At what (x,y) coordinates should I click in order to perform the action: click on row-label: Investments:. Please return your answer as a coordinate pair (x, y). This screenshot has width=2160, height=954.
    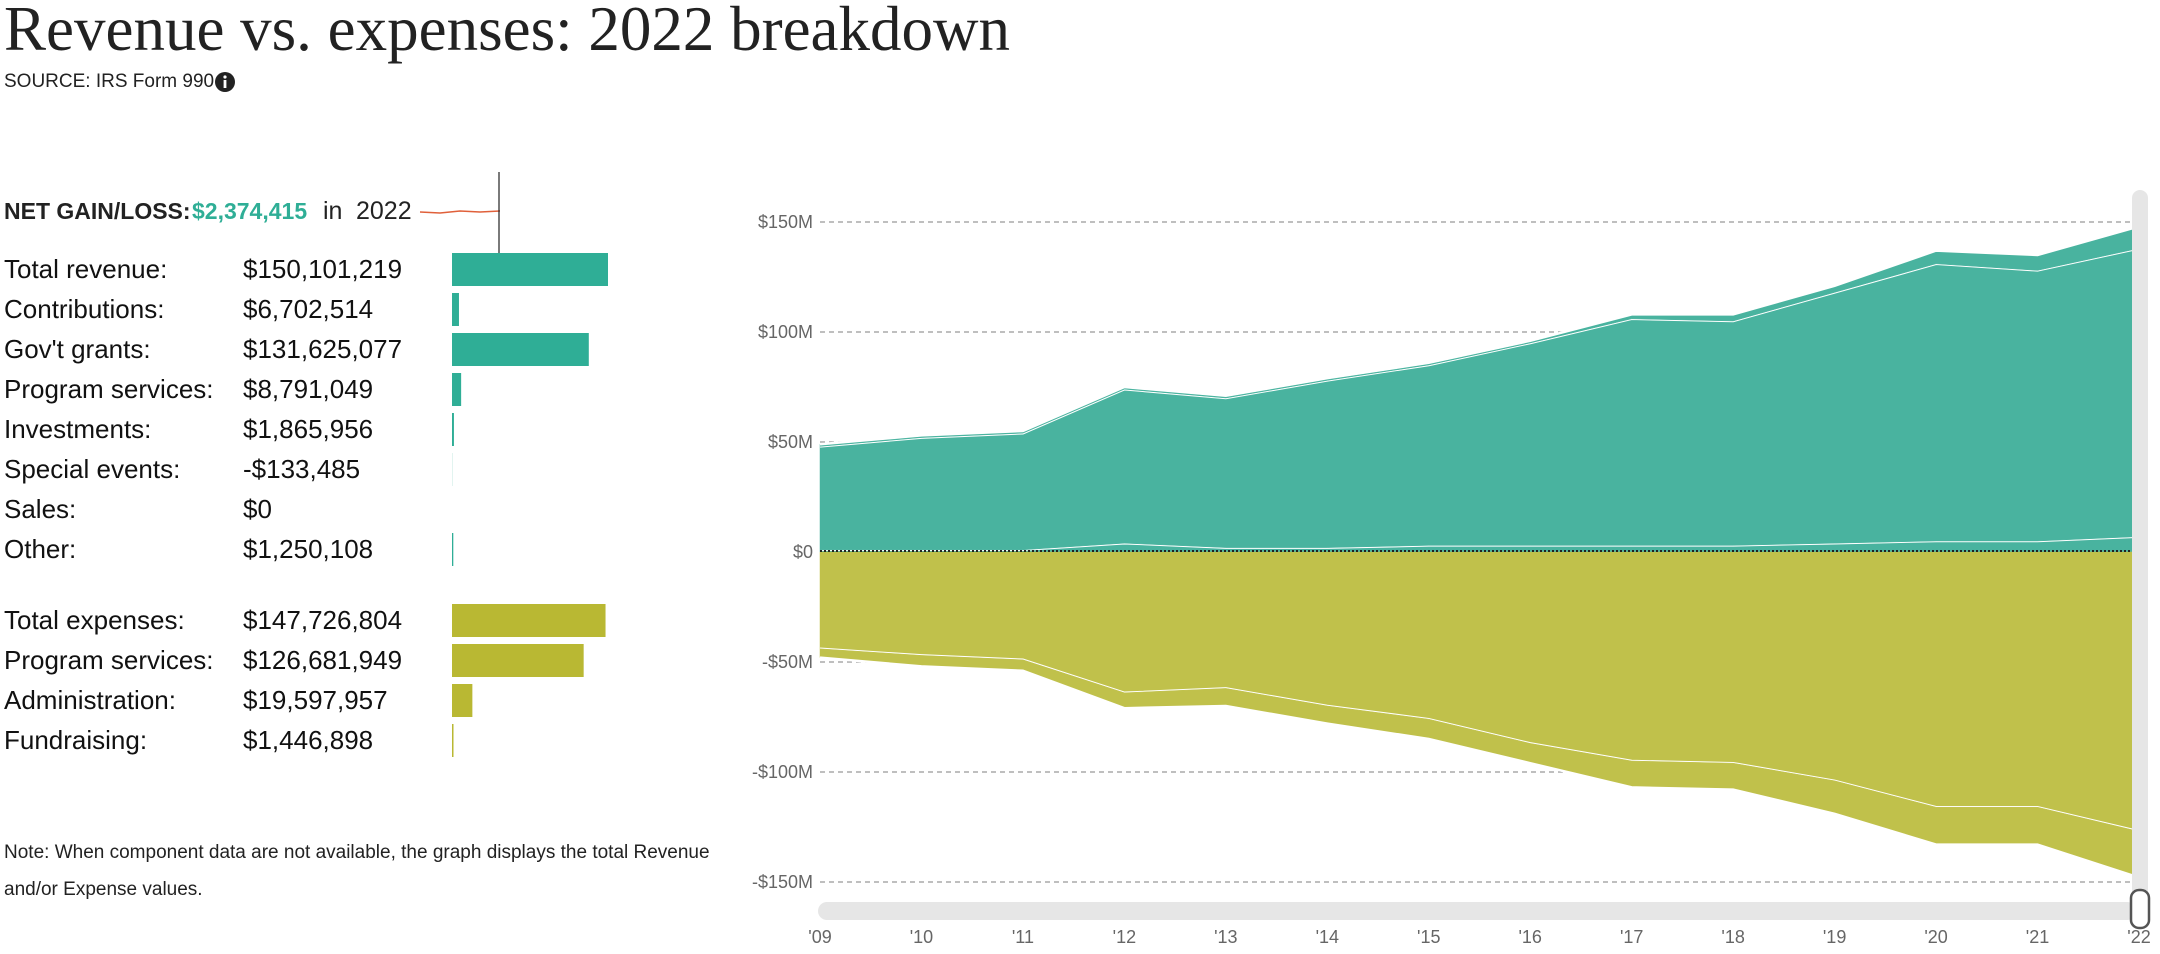
    Looking at the image, I should click on (77, 429).